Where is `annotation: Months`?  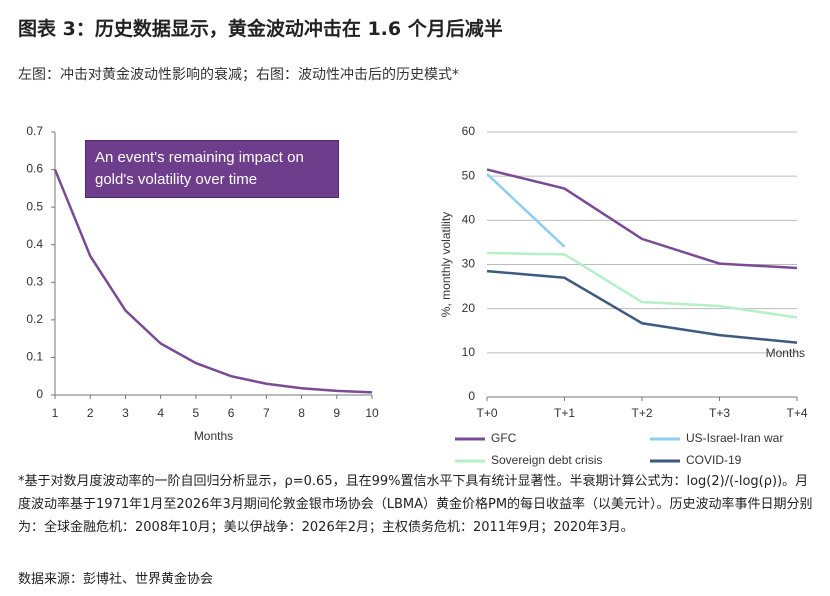
annotation: Months is located at coordinates (785, 353).